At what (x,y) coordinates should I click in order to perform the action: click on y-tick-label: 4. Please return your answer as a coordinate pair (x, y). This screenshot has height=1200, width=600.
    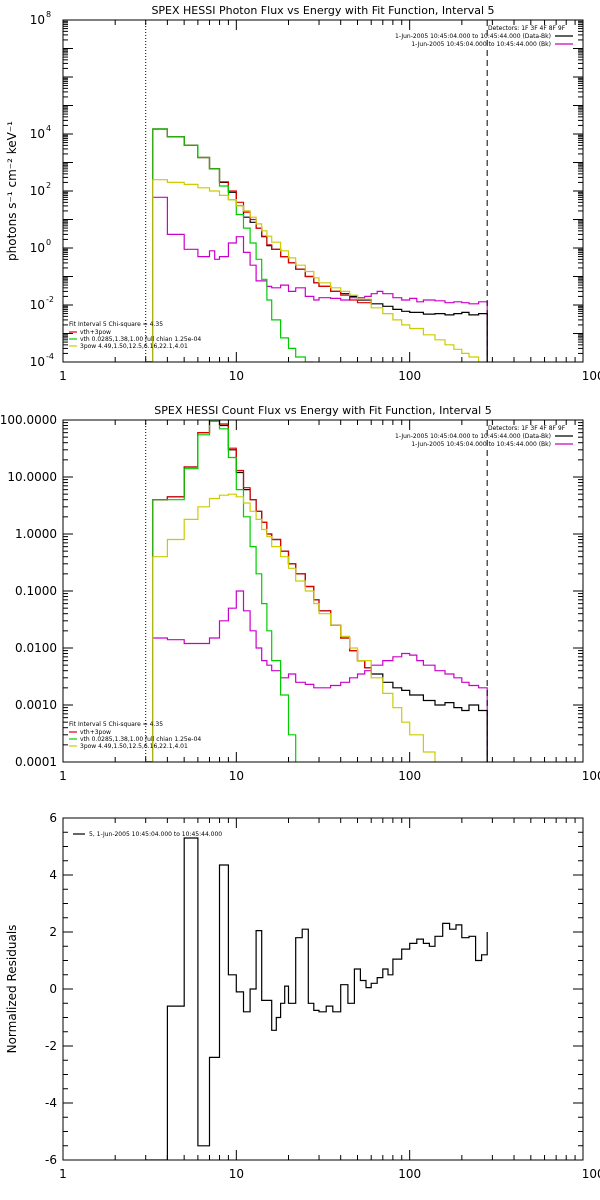
    Looking at the image, I should click on (53, 875).